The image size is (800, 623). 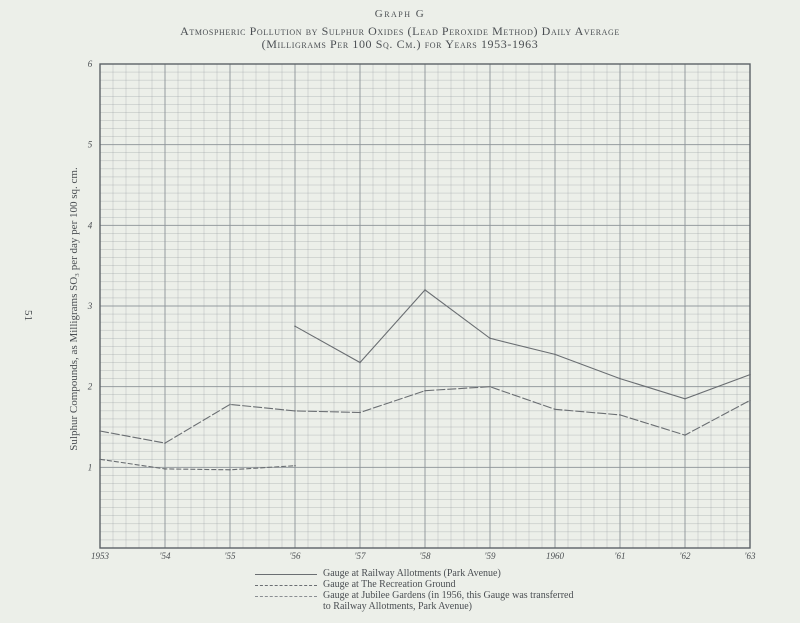 I want to click on x-tick-label: '54, so click(x=165, y=556).